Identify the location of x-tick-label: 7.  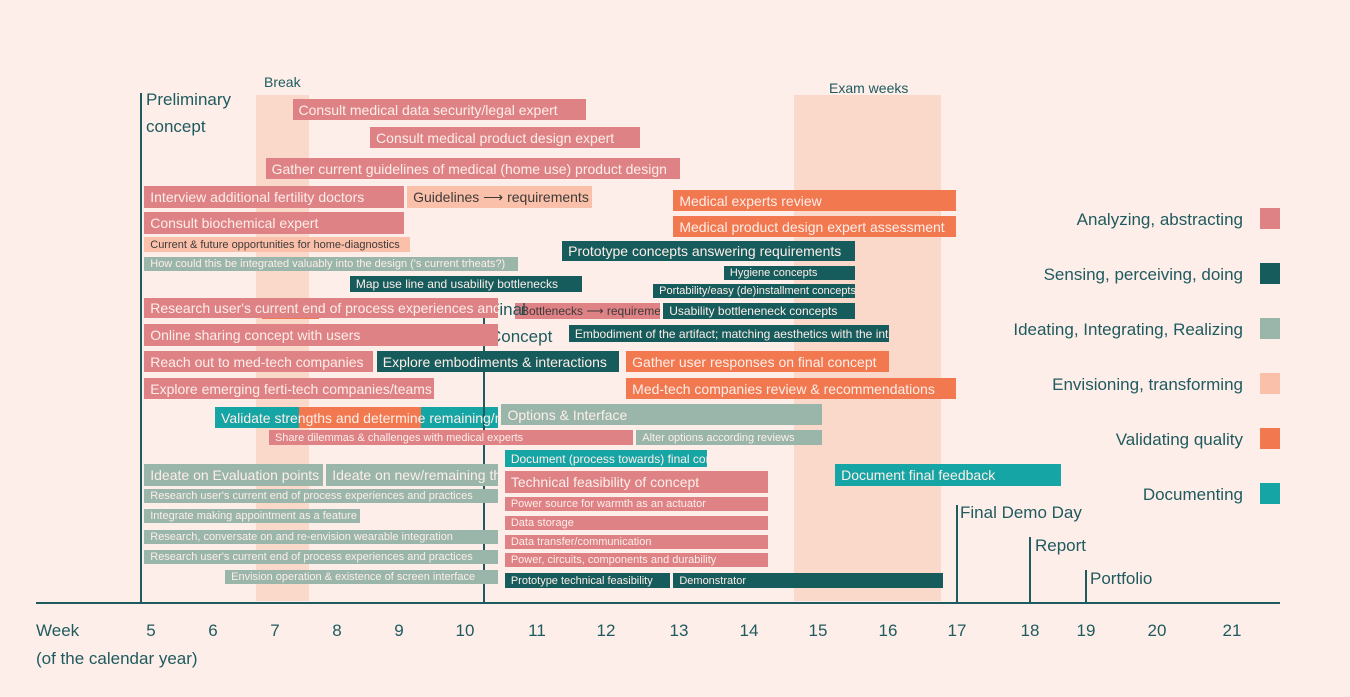
(275, 630).